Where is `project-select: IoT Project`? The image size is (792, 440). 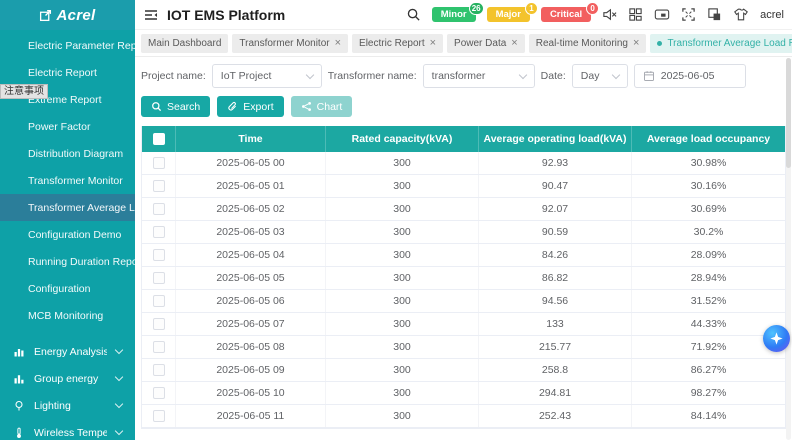
project-select: IoT Project is located at coordinates (266, 76).